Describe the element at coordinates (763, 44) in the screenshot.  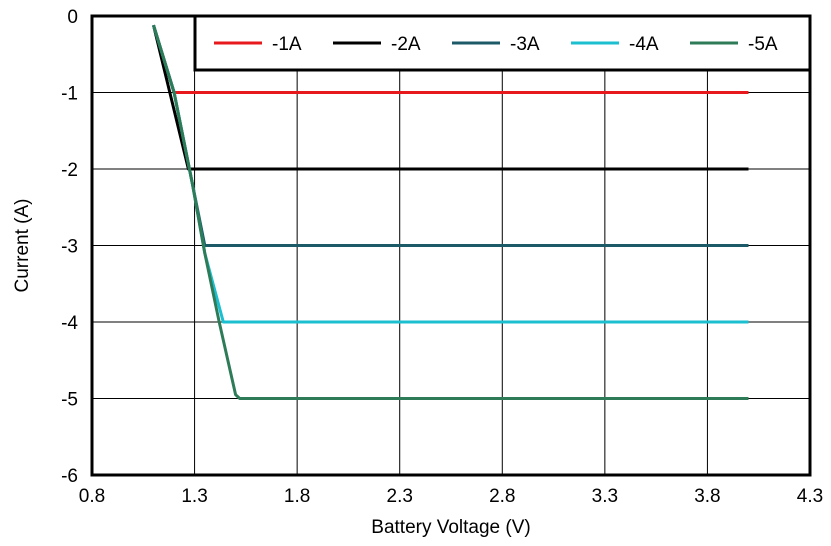
I see `legend-label: -5A` at that location.